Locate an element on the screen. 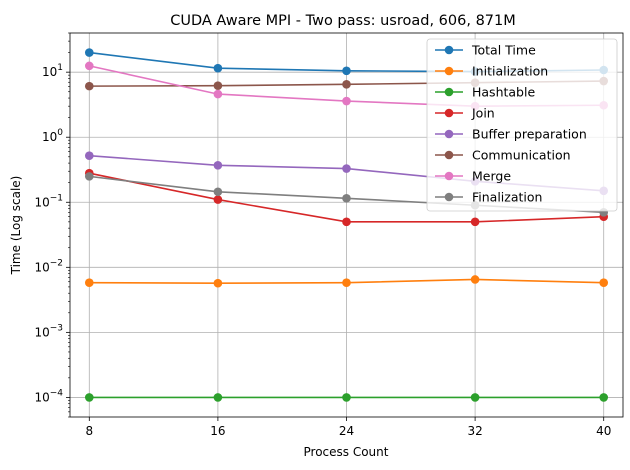 This screenshot has height=470, width=630. x-tick-label: 16 is located at coordinates (217, 431).